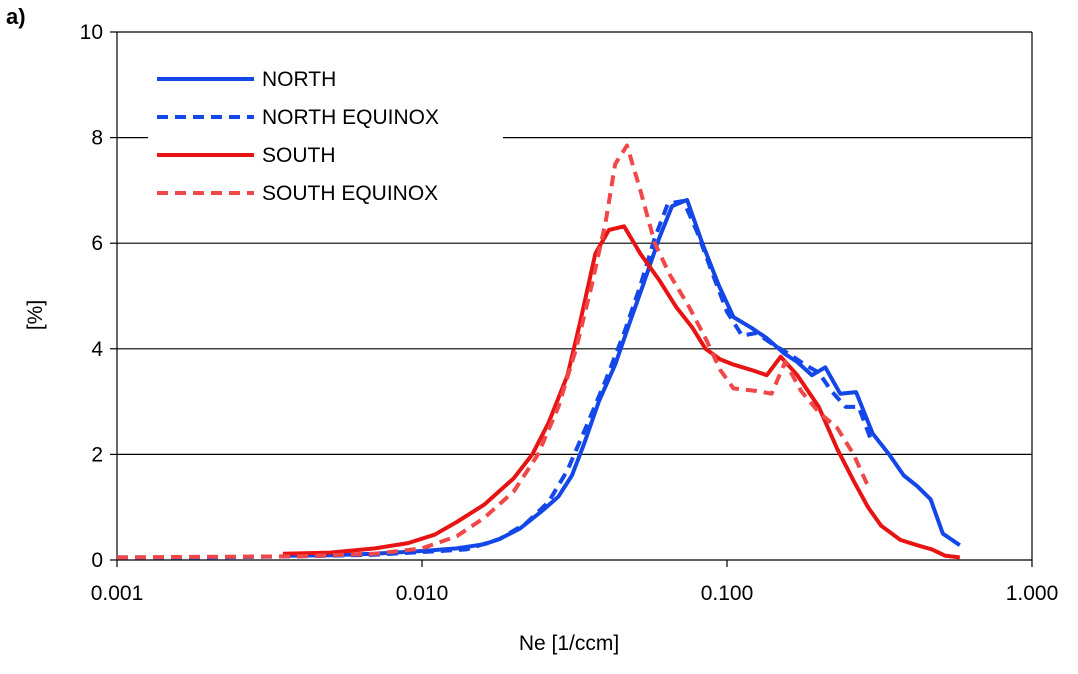 The image size is (1078, 674). Describe the element at coordinates (1032, 593) in the screenshot. I see `x-tick-label: 1.000` at that location.